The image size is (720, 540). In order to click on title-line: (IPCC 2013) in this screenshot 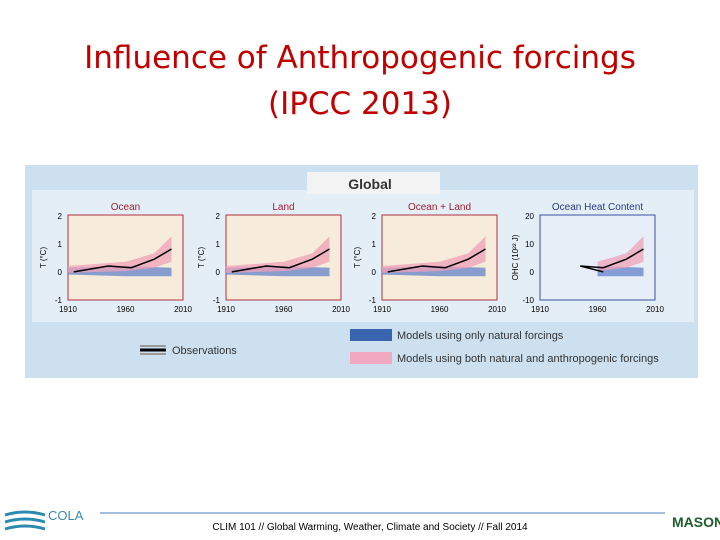, I will do `click(360, 104)`.